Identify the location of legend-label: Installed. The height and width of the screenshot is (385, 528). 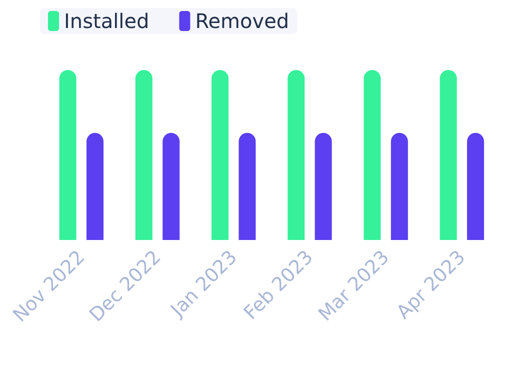
(107, 21).